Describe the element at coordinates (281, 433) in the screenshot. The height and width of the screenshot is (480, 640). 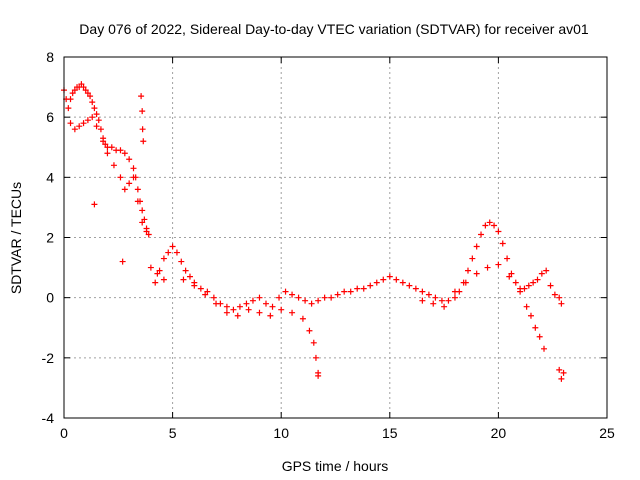
I see `x-tick-label: 10` at that location.